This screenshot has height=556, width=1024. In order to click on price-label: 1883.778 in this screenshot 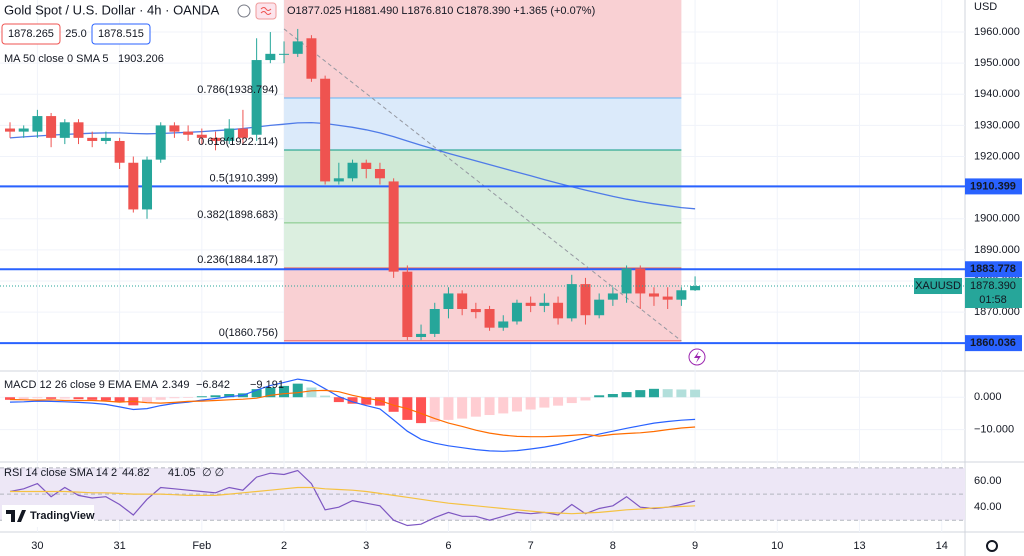, I will do `click(993, 269)`.